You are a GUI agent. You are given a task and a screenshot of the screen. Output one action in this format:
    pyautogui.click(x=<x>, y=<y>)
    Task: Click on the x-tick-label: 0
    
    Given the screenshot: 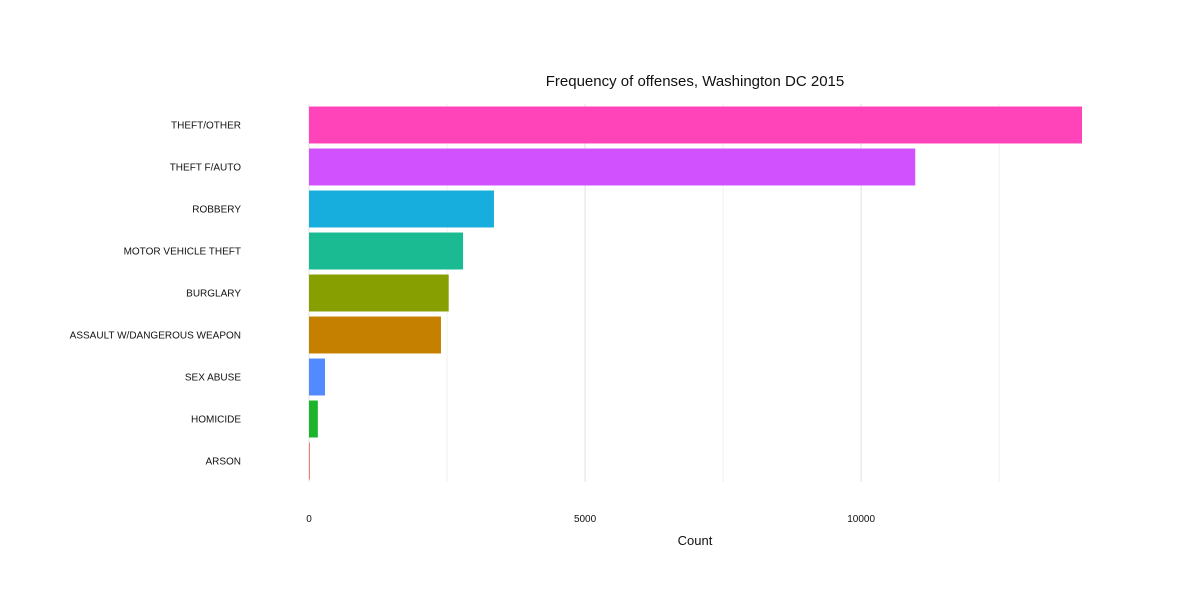 What is the action you would take?
    pyautogui.click(x=309, y=519)
    